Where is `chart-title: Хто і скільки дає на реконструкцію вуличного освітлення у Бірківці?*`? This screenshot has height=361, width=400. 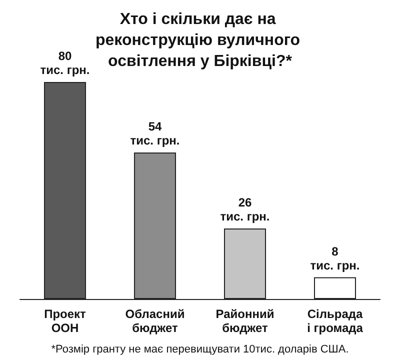
chart-title: Хто і скільки дає на реконструкцію вуличного освітлення у Бірківці?* is located at coordinates (200, 40).